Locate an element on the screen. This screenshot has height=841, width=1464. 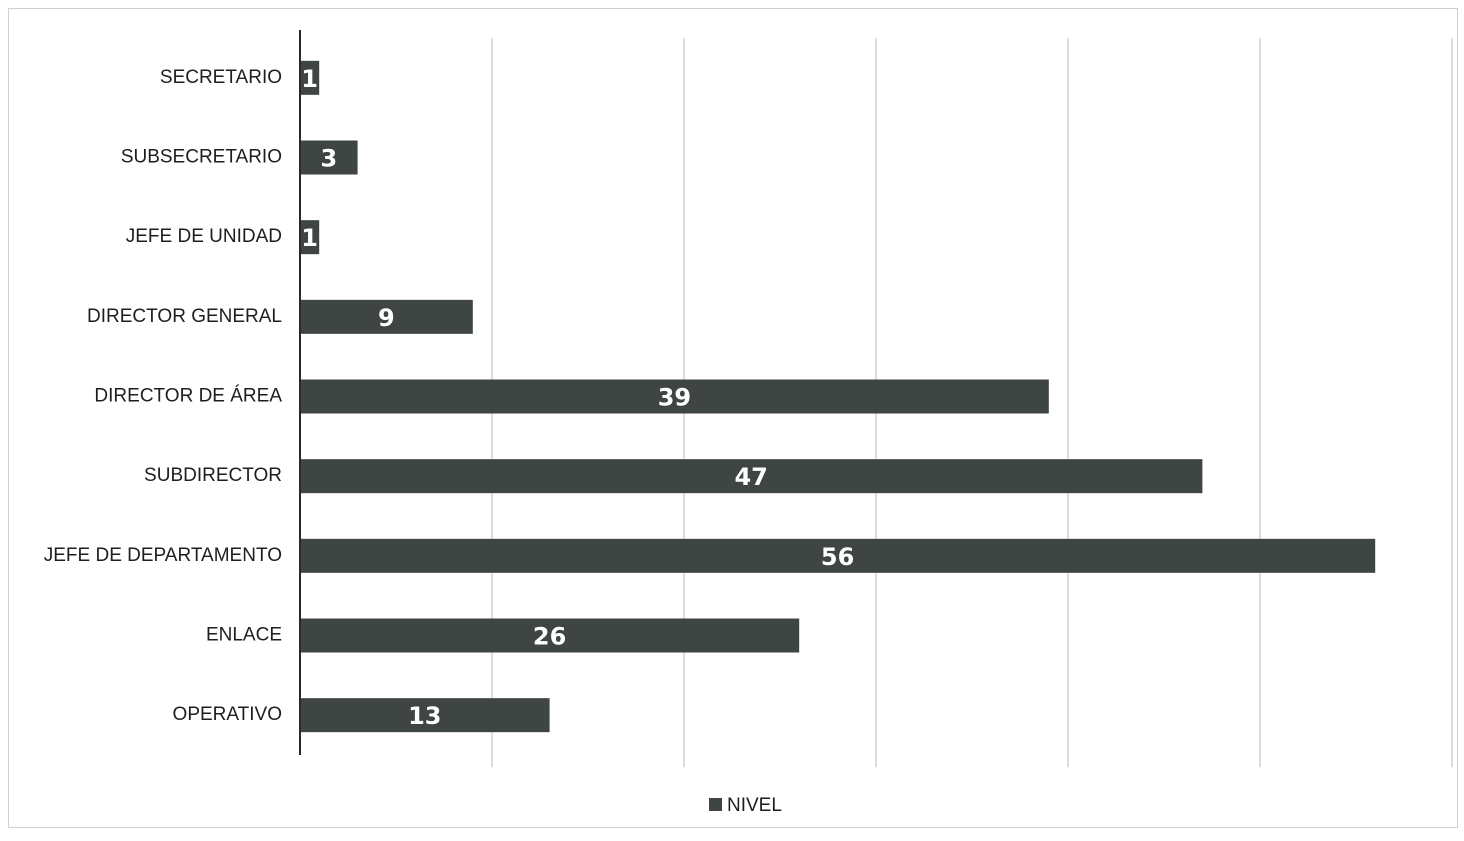
data-label: 3 is located at coordinates (328, 159).